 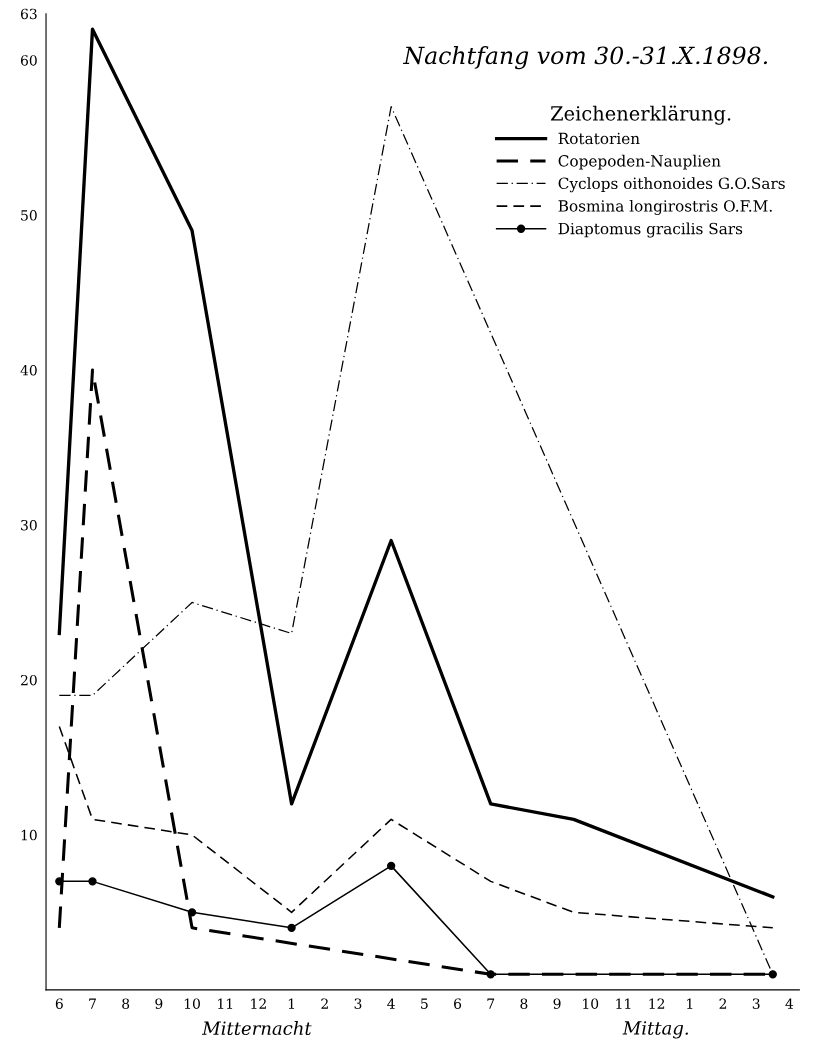 What do you see at coordinates (28, 680) in the screenshot?
I see `y-tick-label: 20` at bounding box center [28, 680].